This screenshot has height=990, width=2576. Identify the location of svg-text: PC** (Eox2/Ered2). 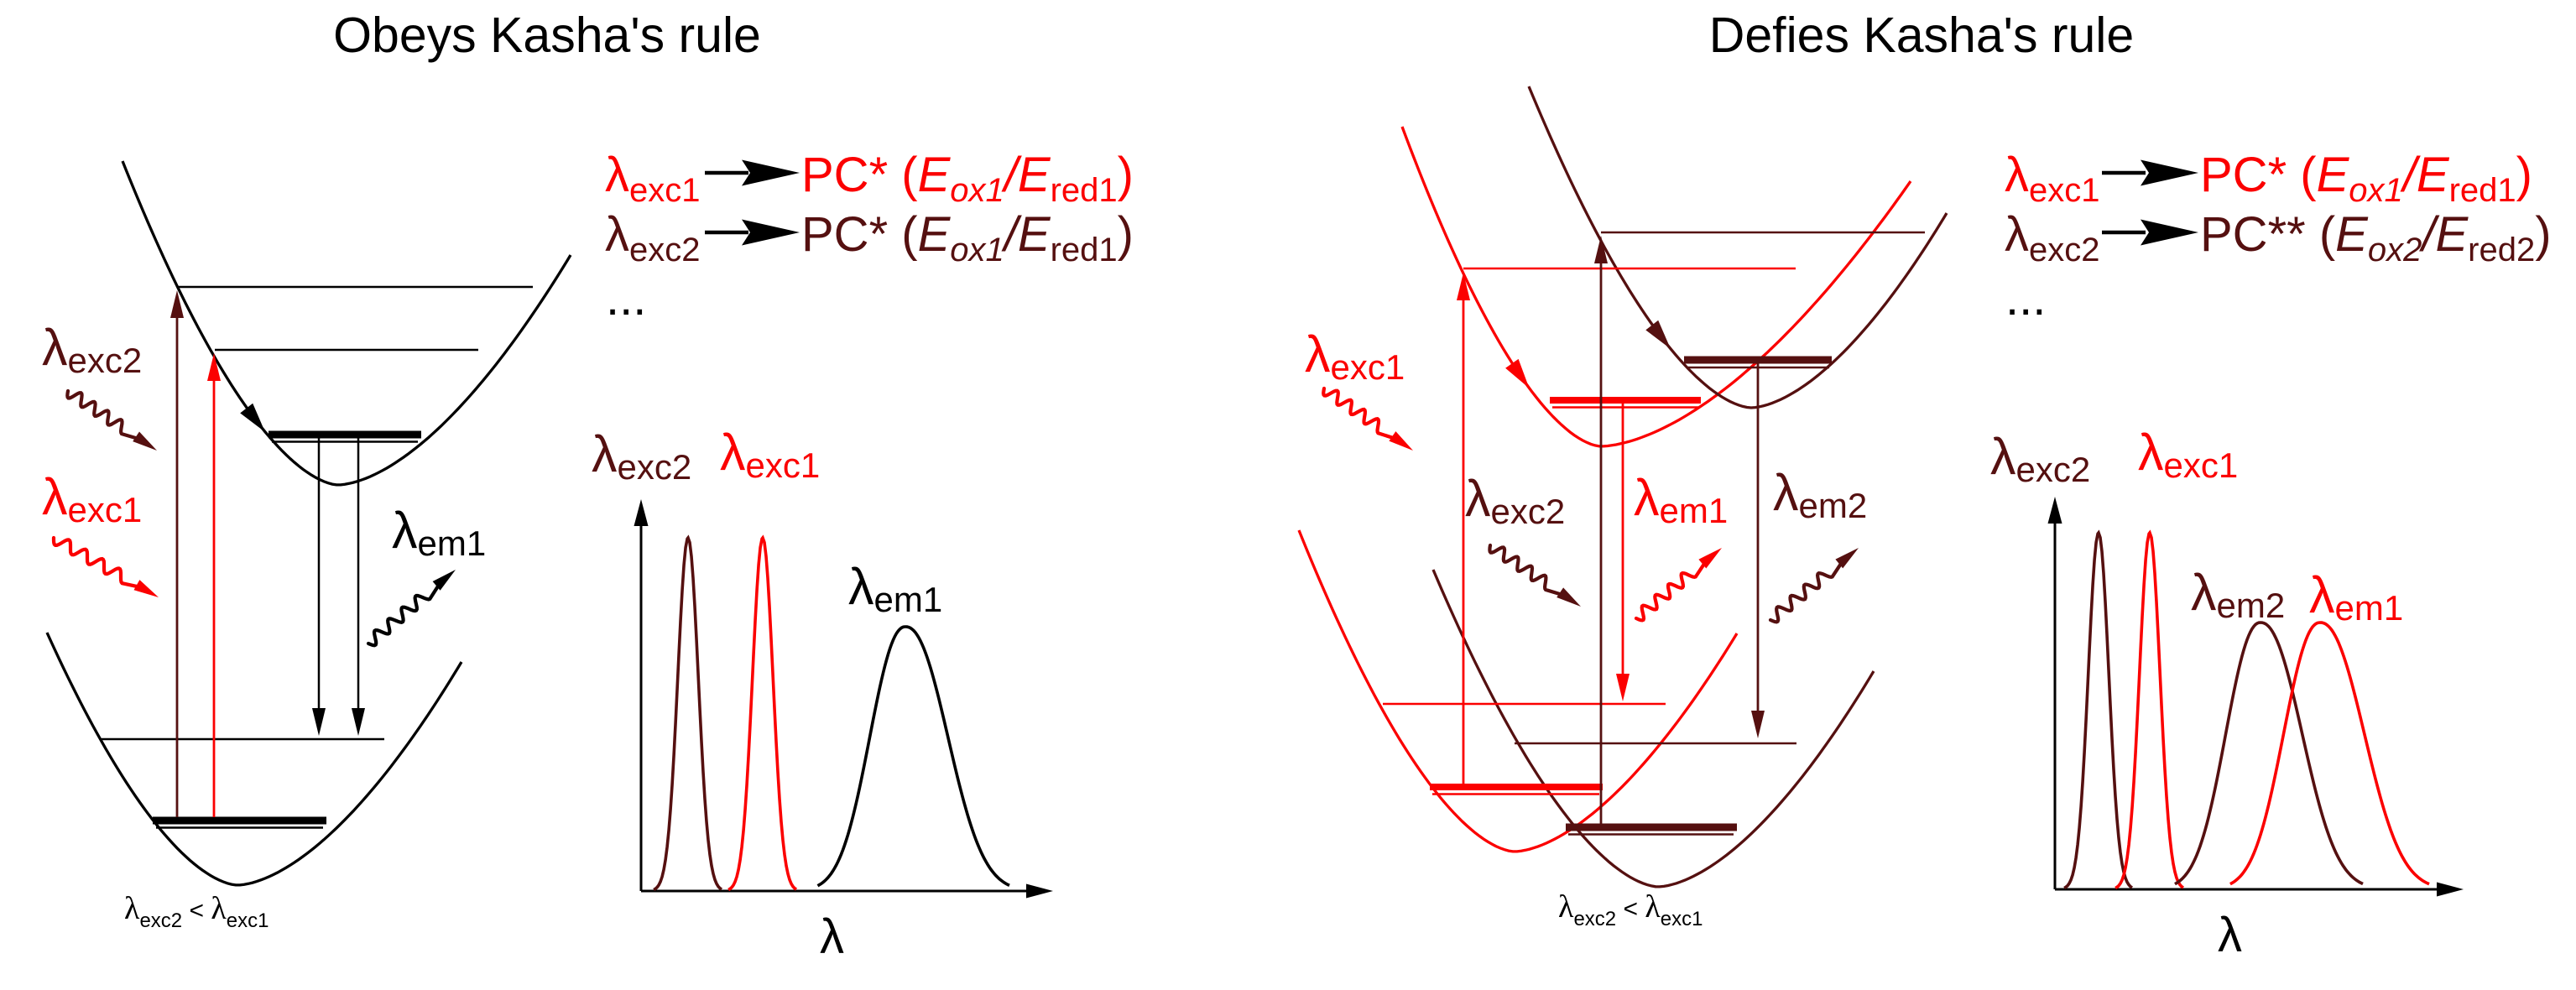
(2376, 237).